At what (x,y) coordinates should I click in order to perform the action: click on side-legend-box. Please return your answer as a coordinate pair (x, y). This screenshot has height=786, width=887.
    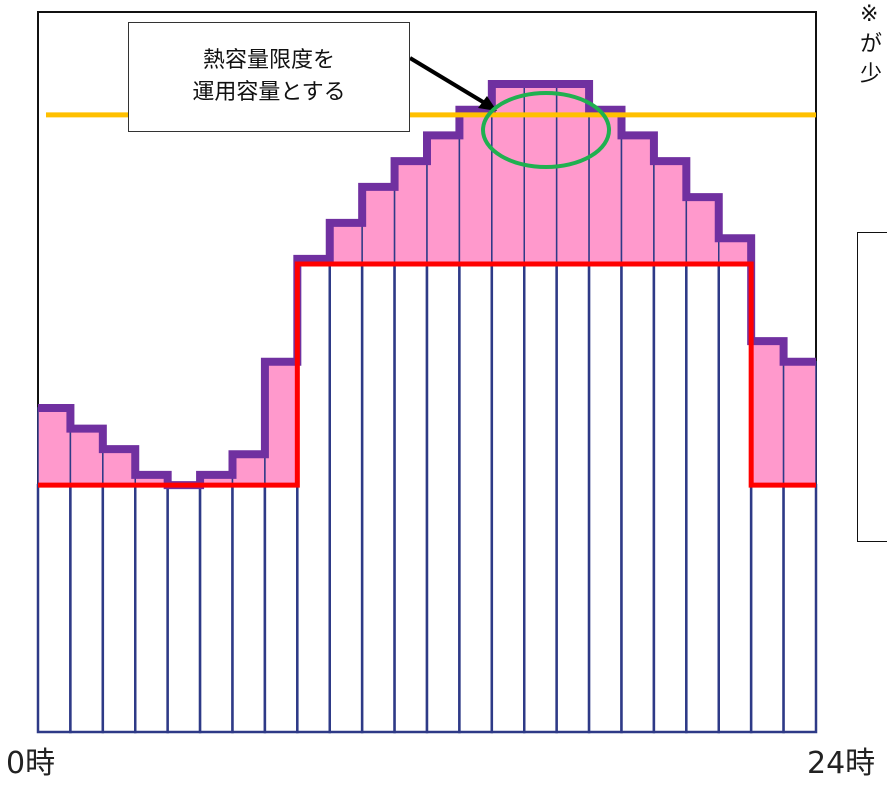
    Looking at the image, I should click on (872, 387).